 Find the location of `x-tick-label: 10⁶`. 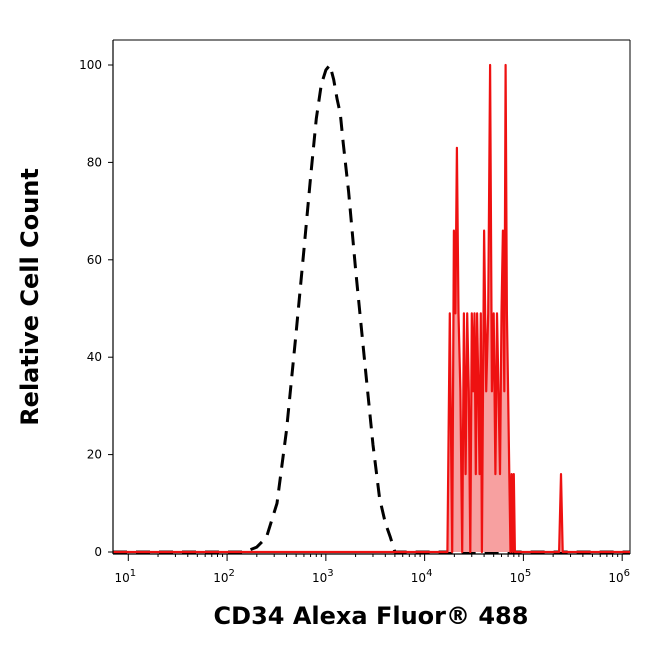

x-tick-label: 10⁶ is located at coordinates (619, 576).